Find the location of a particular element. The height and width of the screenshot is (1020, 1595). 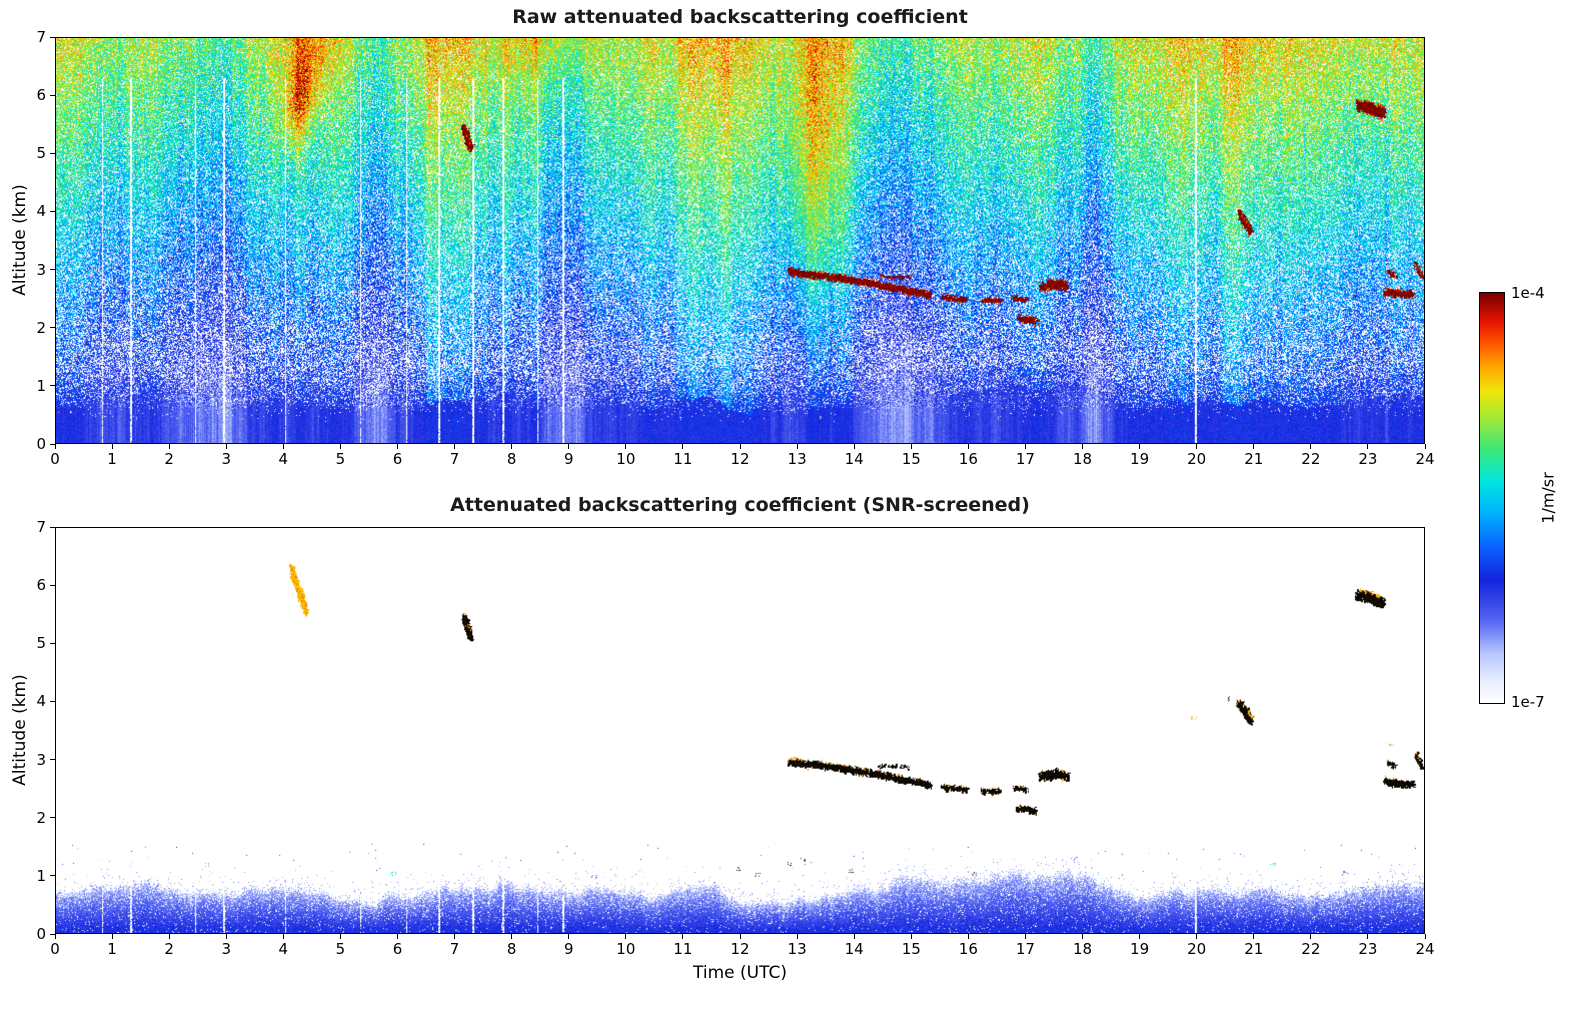

y-tick-label: 4 is located at coordinates (41, 701).